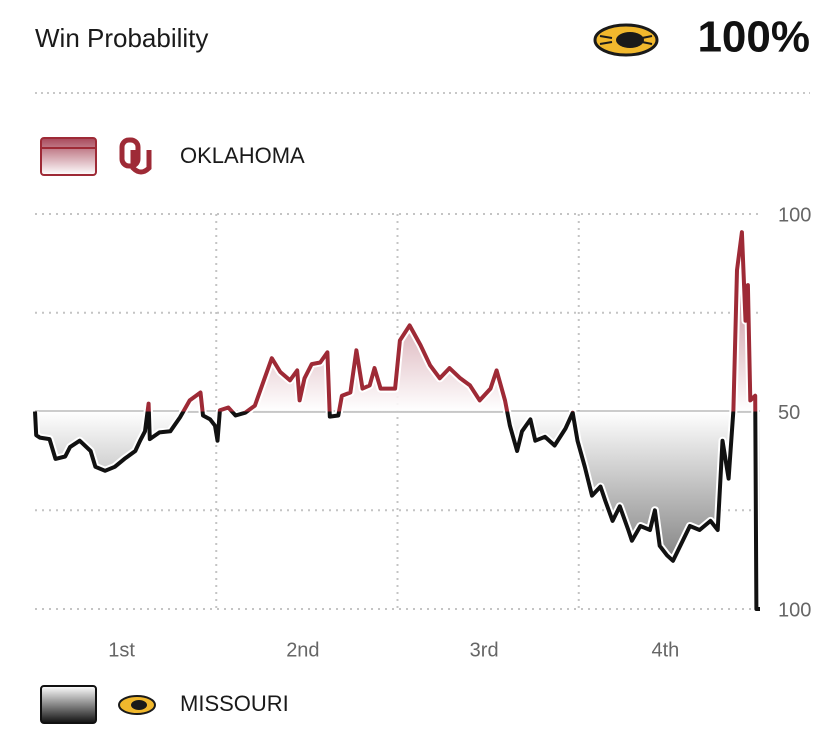  Describe the element at coordinates (121, 650) in the screenshot. I see `x-tick-label: 1st` at that location.